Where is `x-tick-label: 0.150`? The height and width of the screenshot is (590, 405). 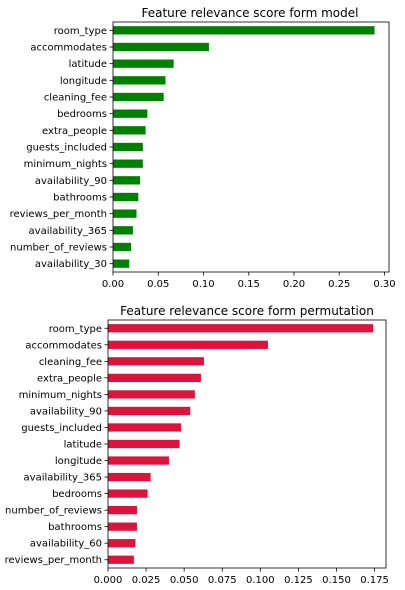
x-tick-label: 0.150 is located at coordinates (336, 580).